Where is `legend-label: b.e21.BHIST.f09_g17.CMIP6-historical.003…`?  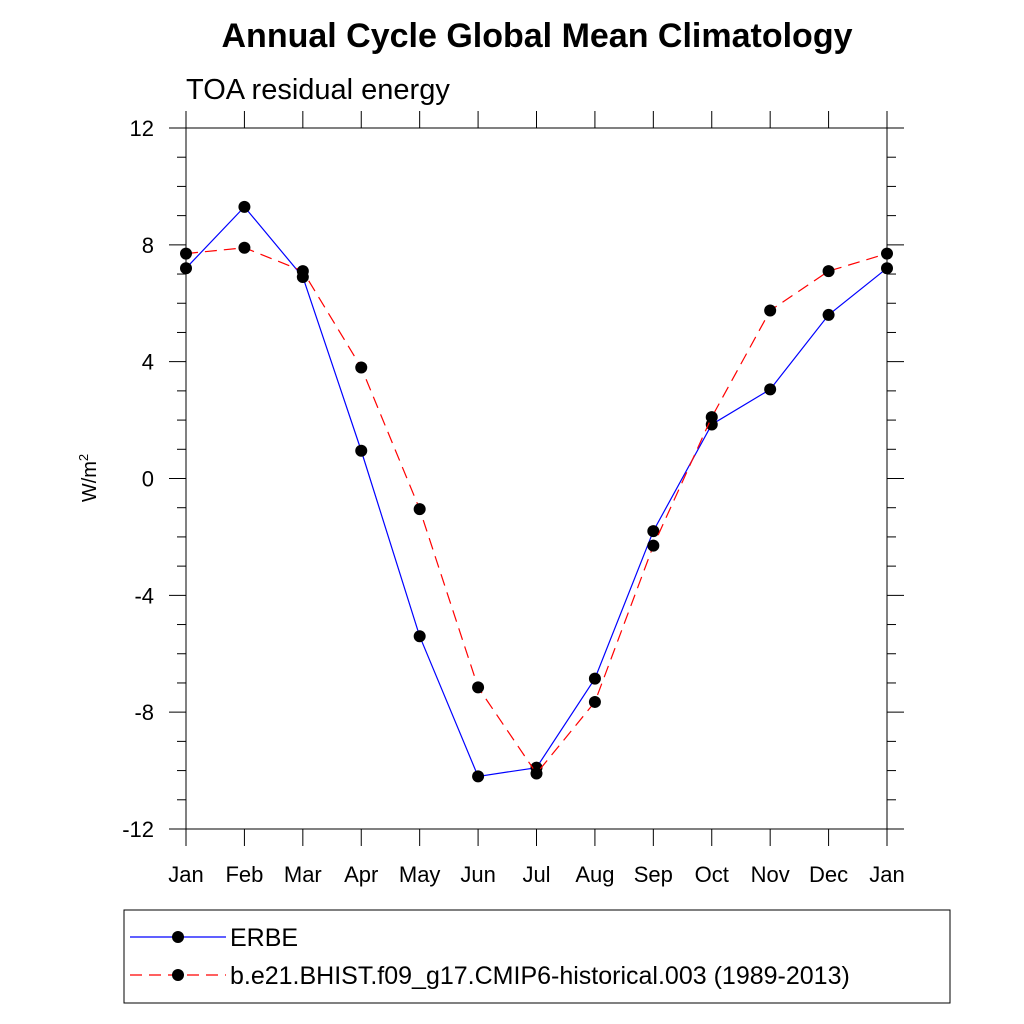
legend-label: b.e21.BHIST.f09_g17.CMIP6-historical.003… is located at coordinates (540, 976).